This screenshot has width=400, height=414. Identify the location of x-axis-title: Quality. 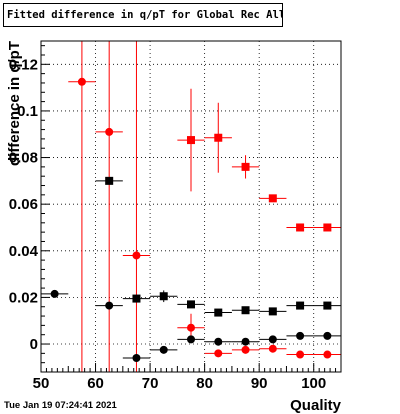
(316, 405).